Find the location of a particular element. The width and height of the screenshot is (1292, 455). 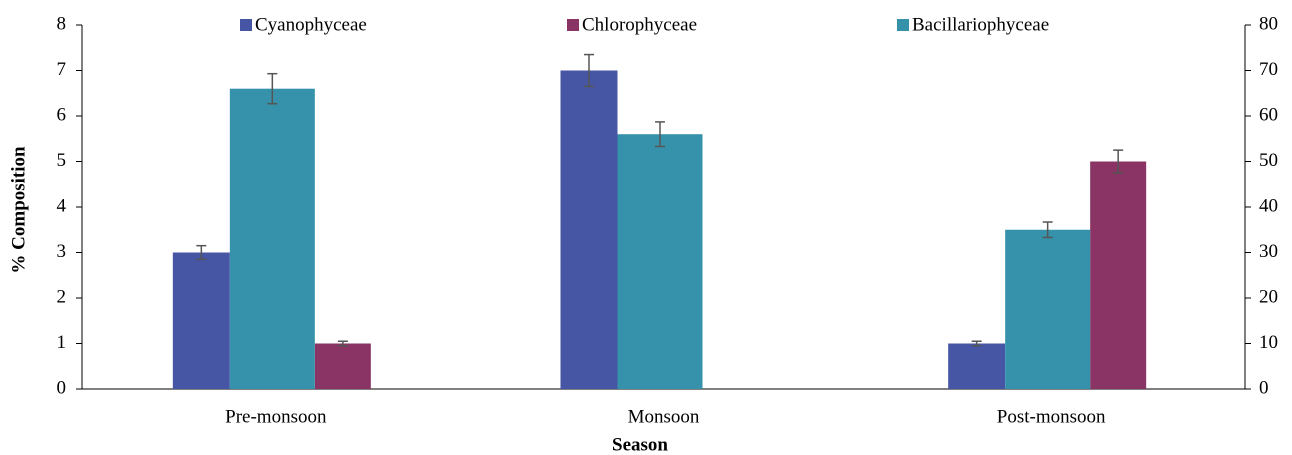

y2-tick-label: 80 is located at coordinates (1268, 23).